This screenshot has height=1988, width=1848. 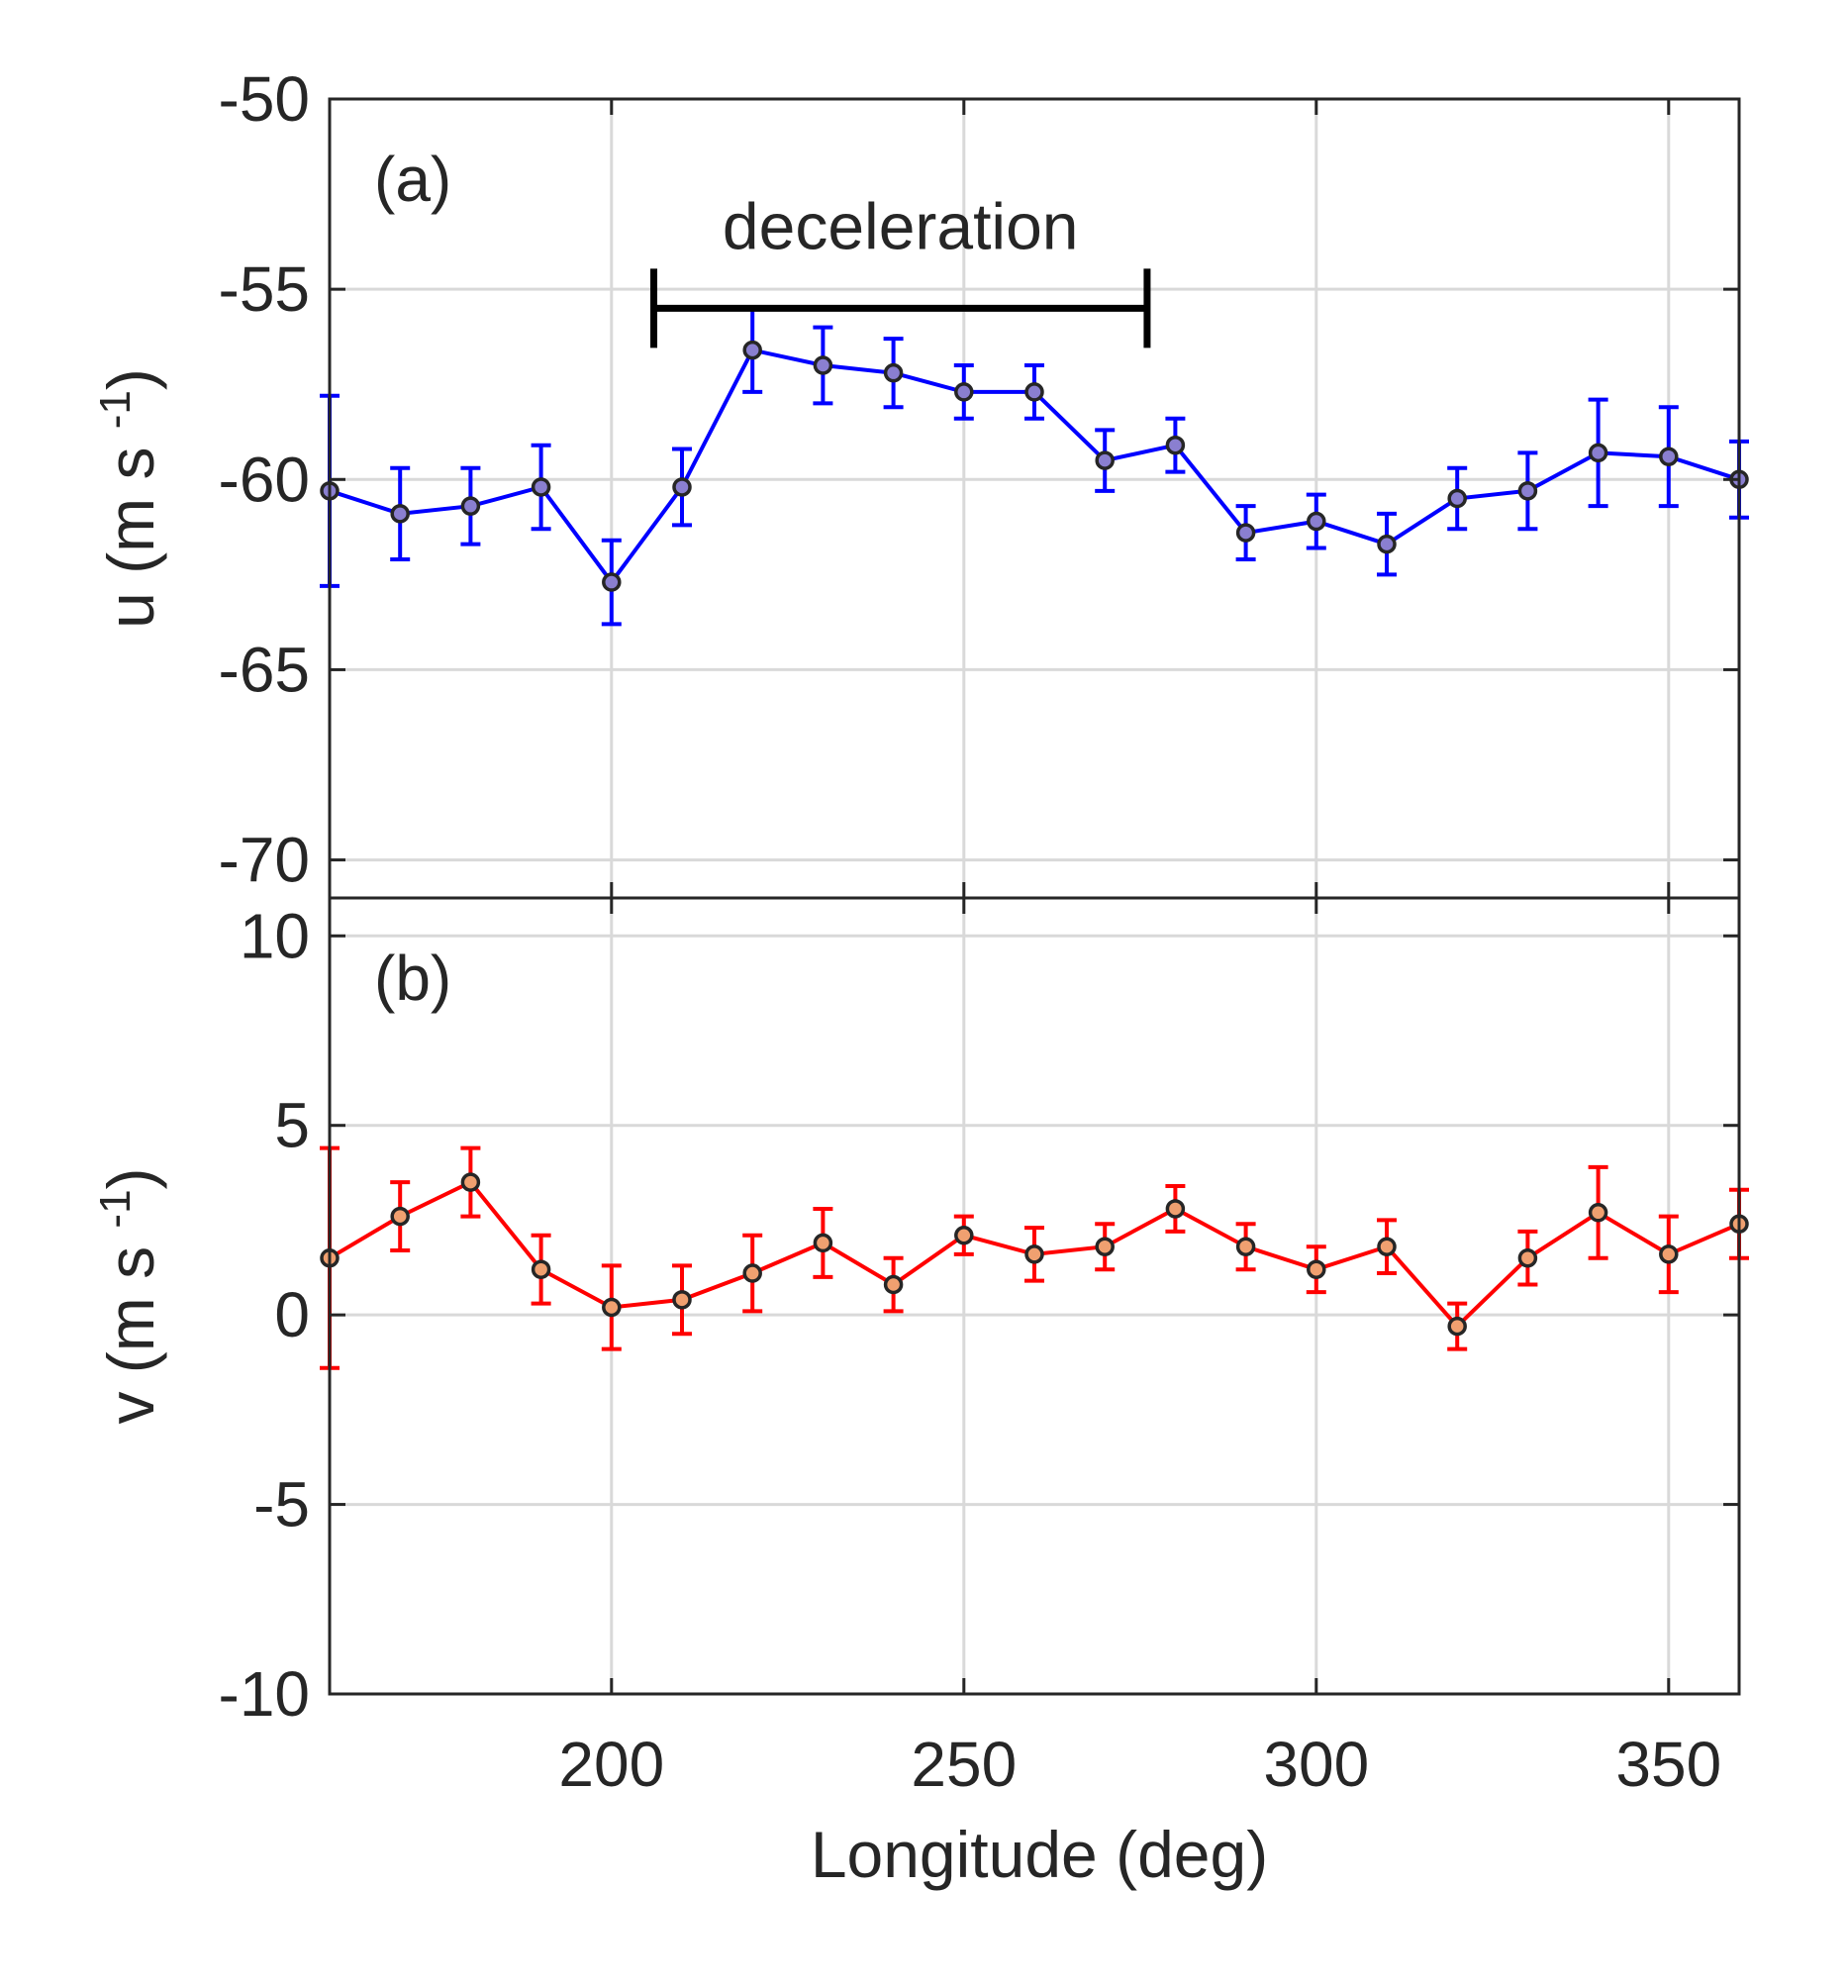 I want to click on y-axis-label: u (m s -1), so click(x=129, y=498).